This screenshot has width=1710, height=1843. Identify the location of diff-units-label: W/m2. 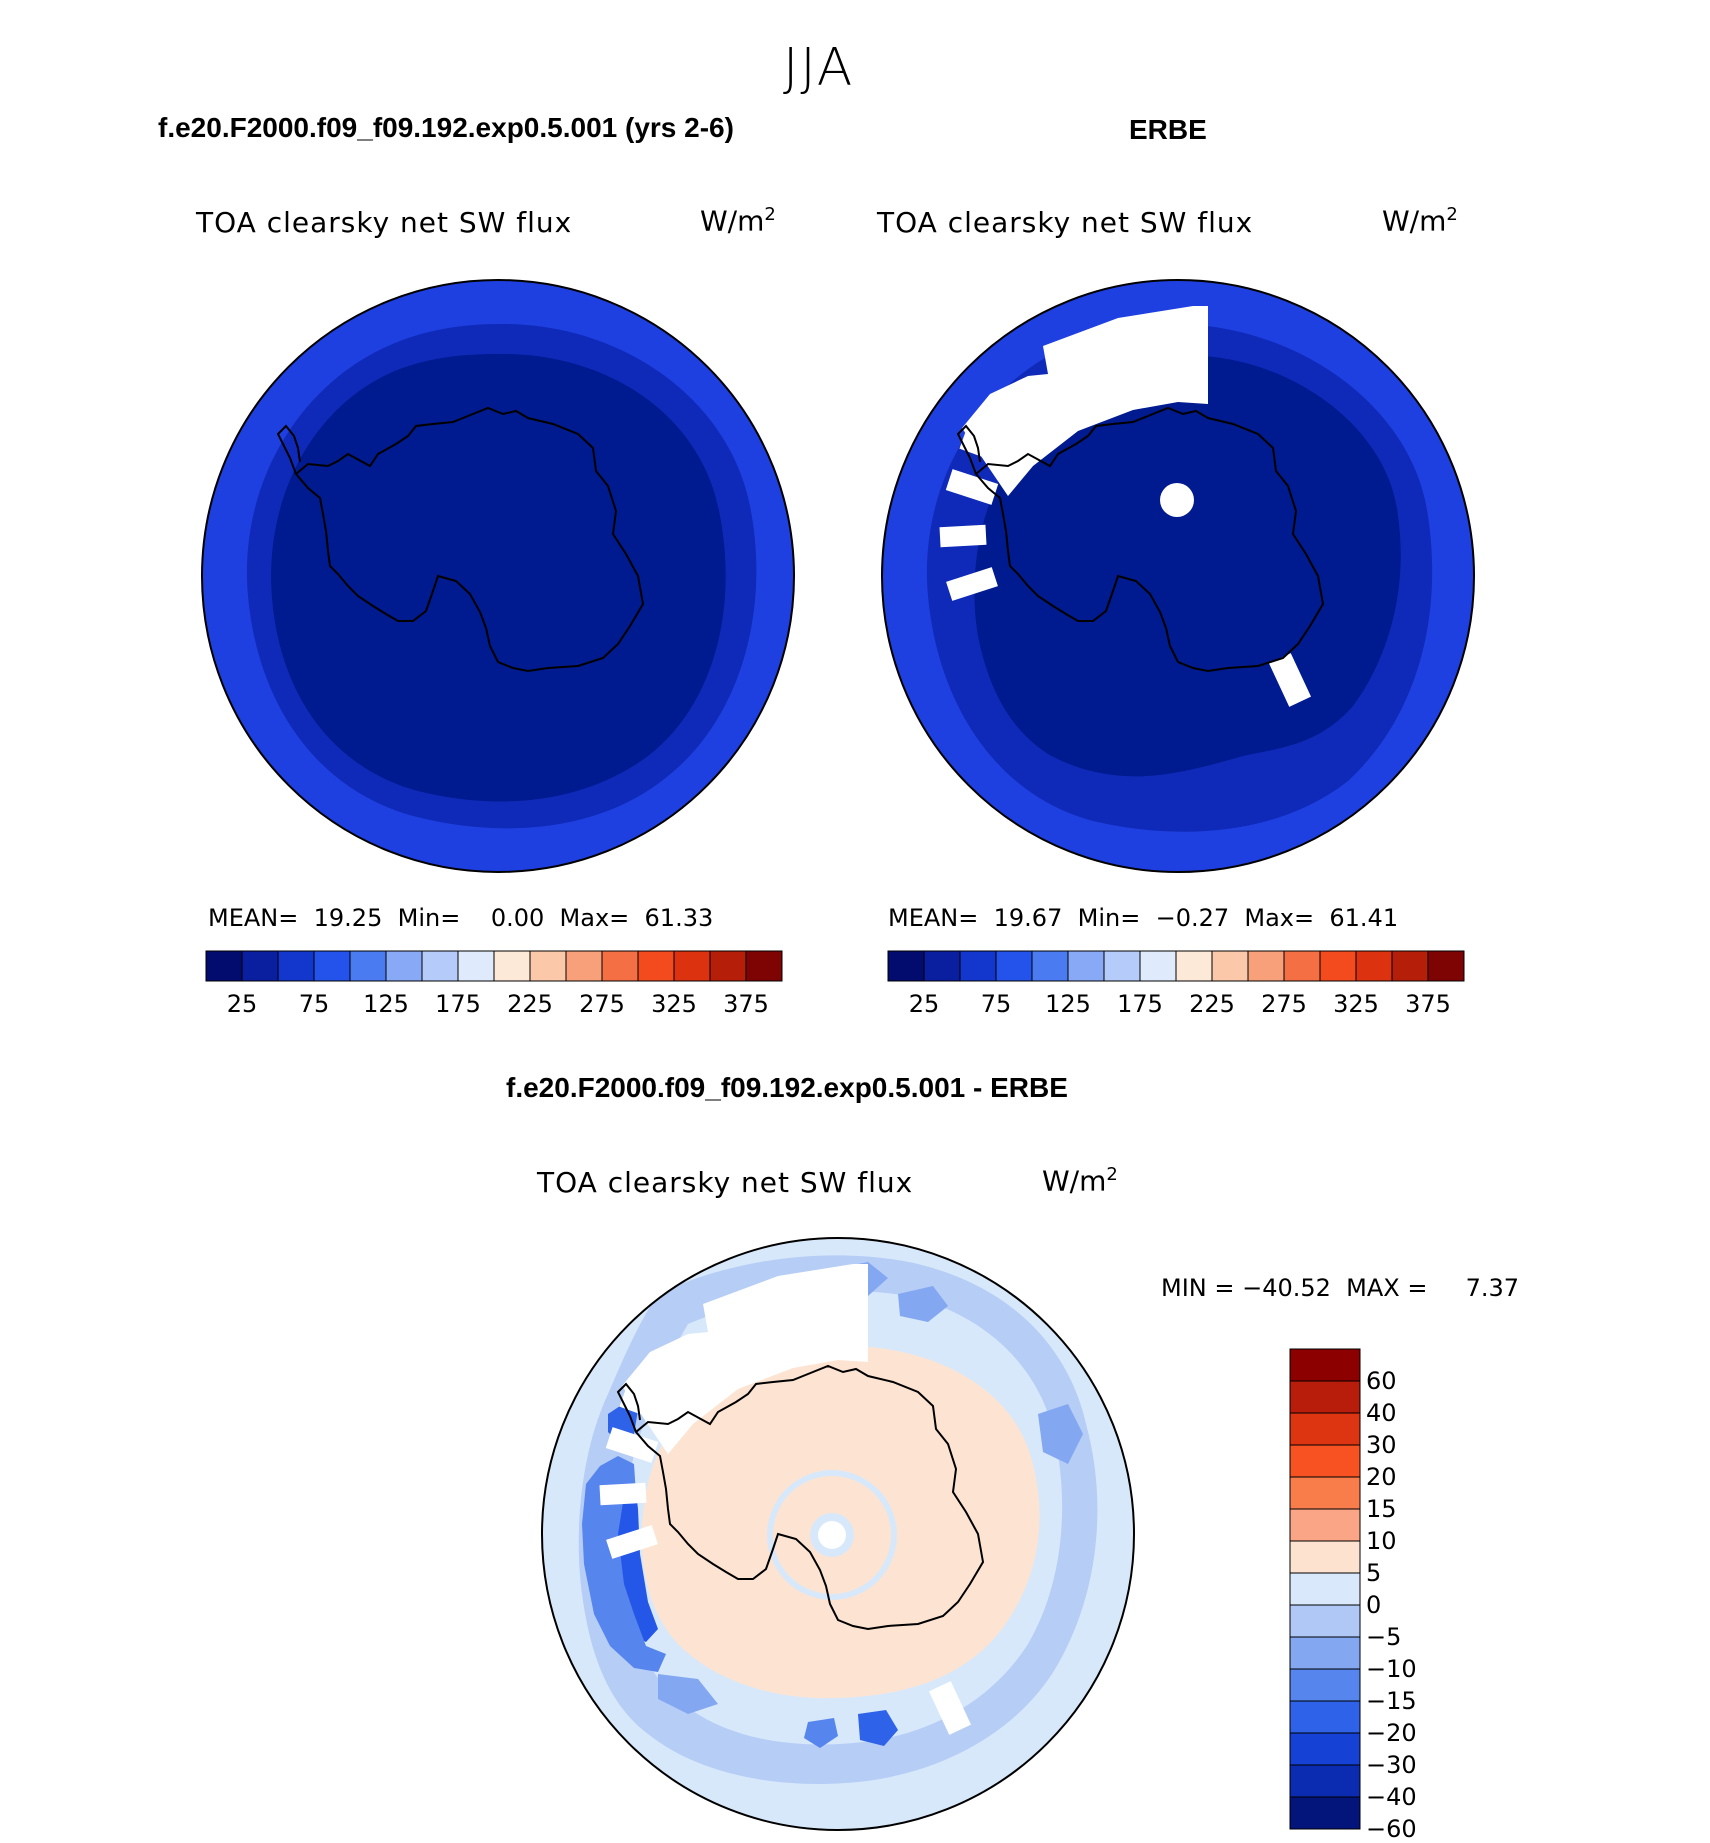
(1080, 1180).